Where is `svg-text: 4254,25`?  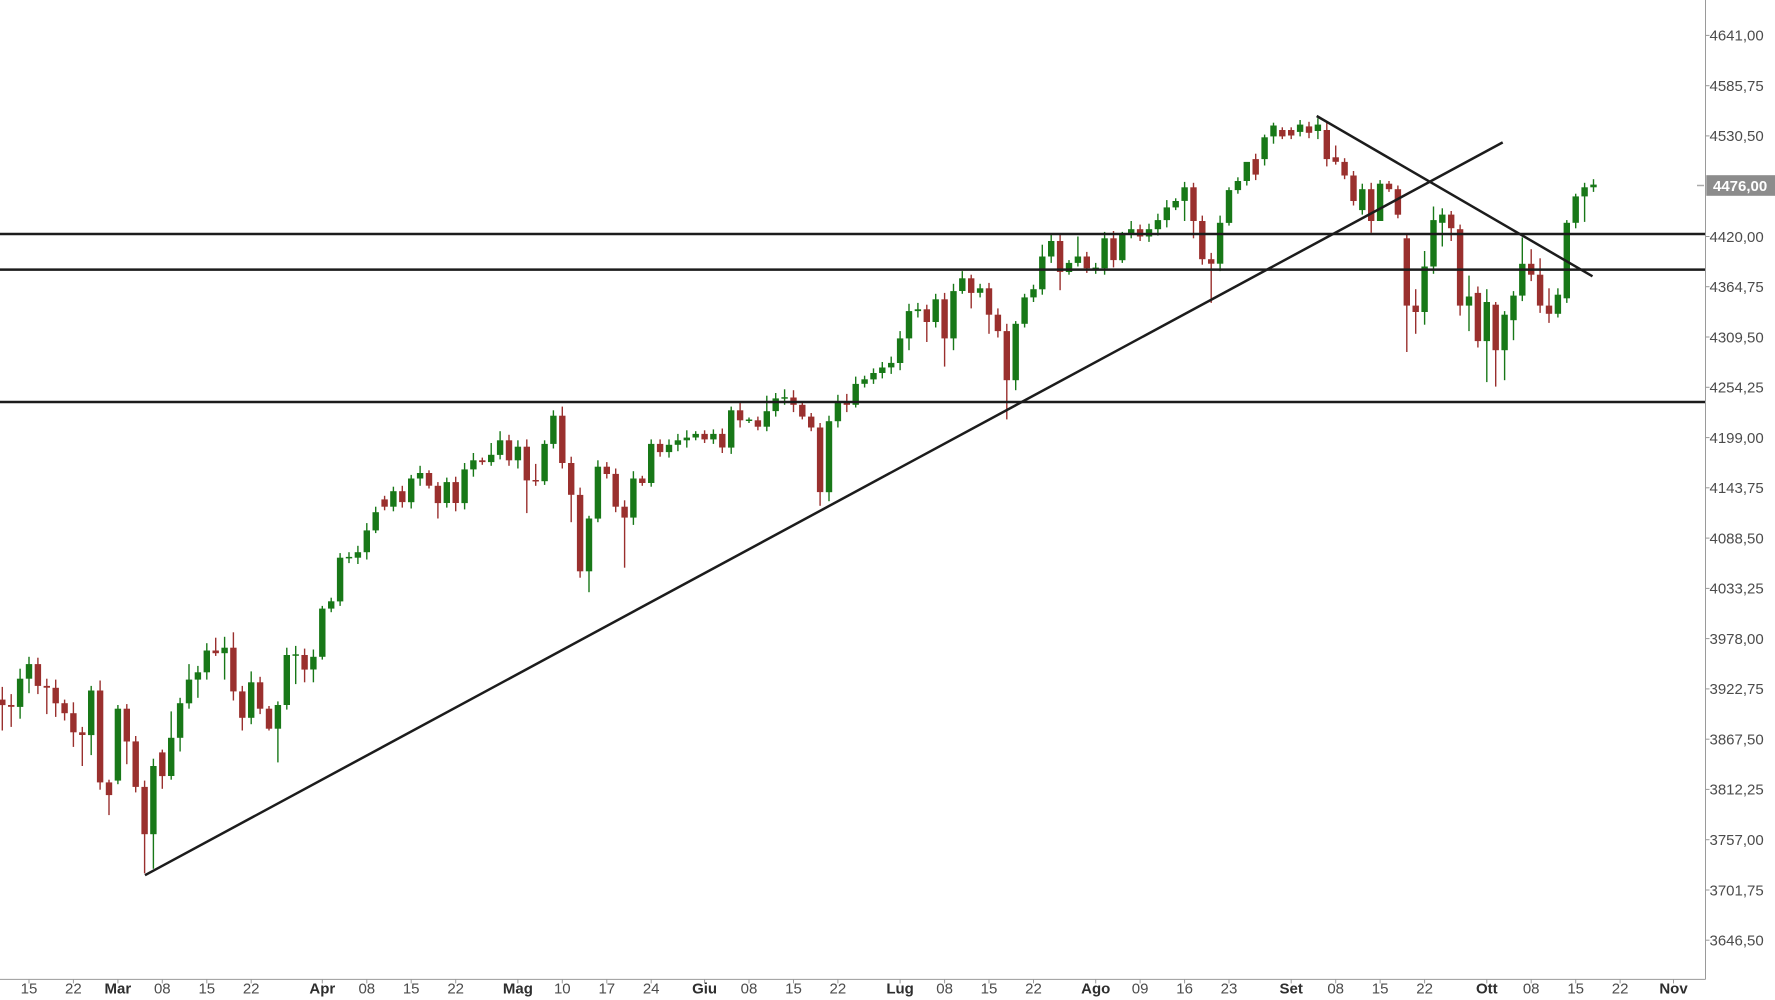
svg-text: 4254,25 is located at coordinates (1737, 388).